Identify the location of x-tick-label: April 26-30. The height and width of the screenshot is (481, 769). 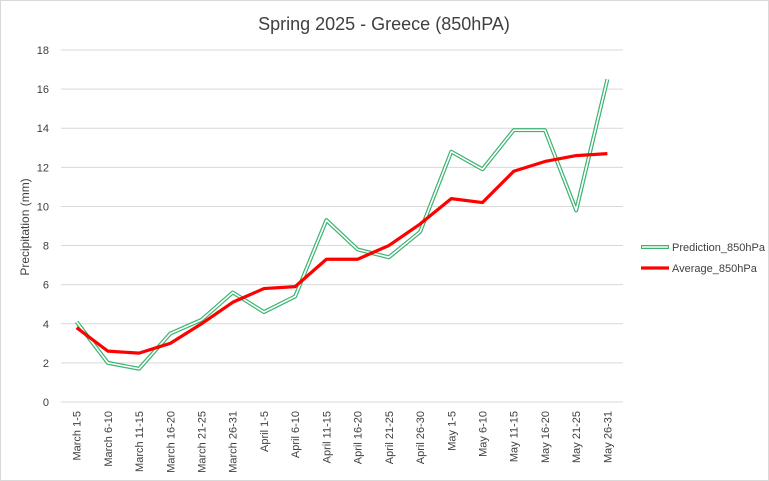
(421, 437).